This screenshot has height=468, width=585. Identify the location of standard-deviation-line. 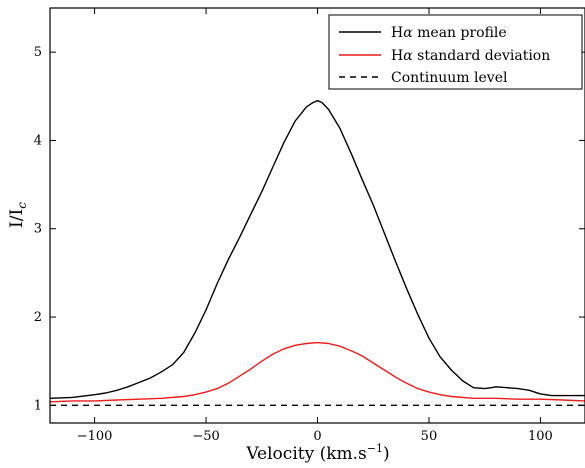
(317, 372).